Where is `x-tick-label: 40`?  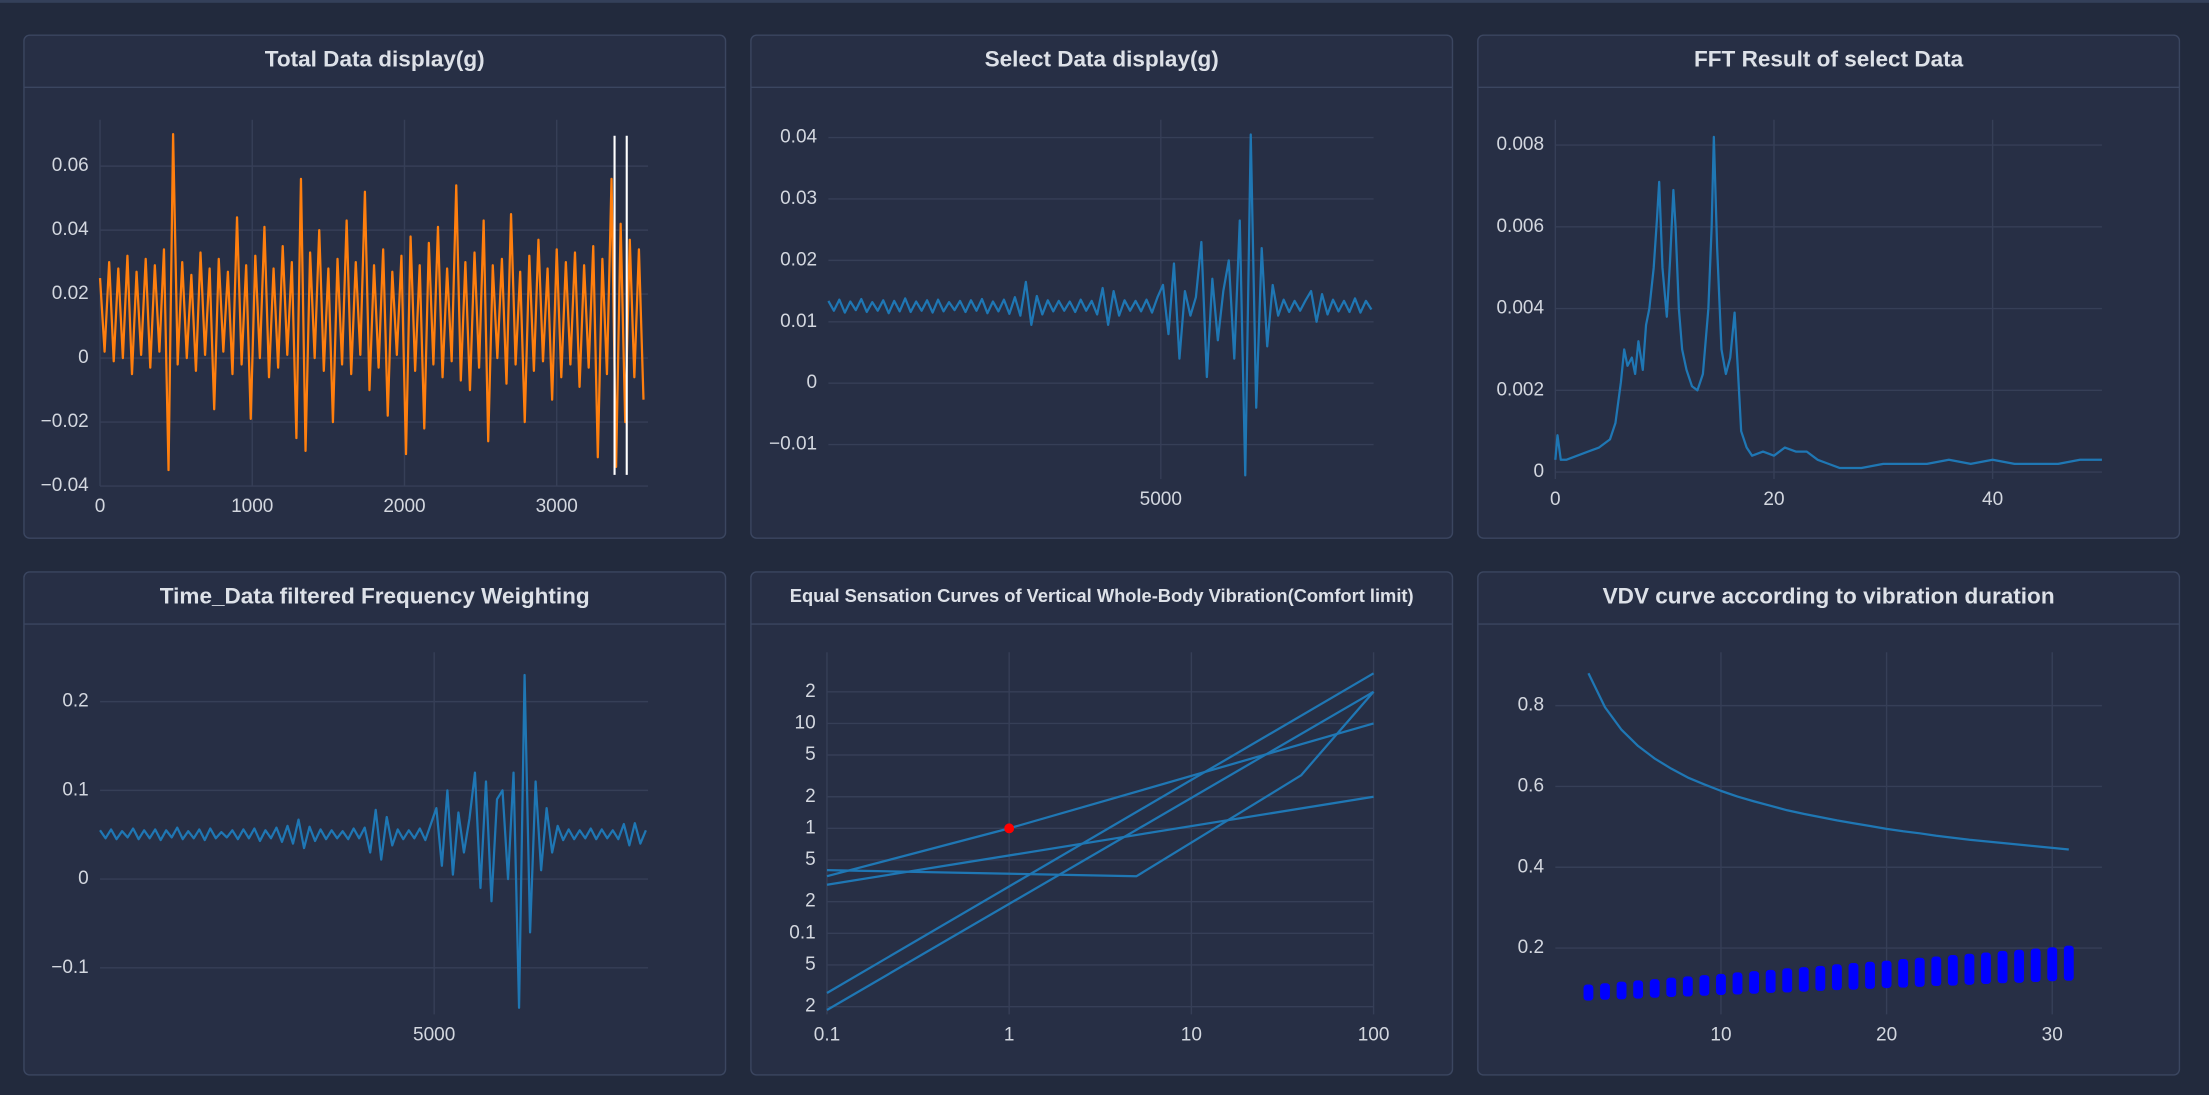
x-tick-label: 40 is located at coordinates (1992, 499).